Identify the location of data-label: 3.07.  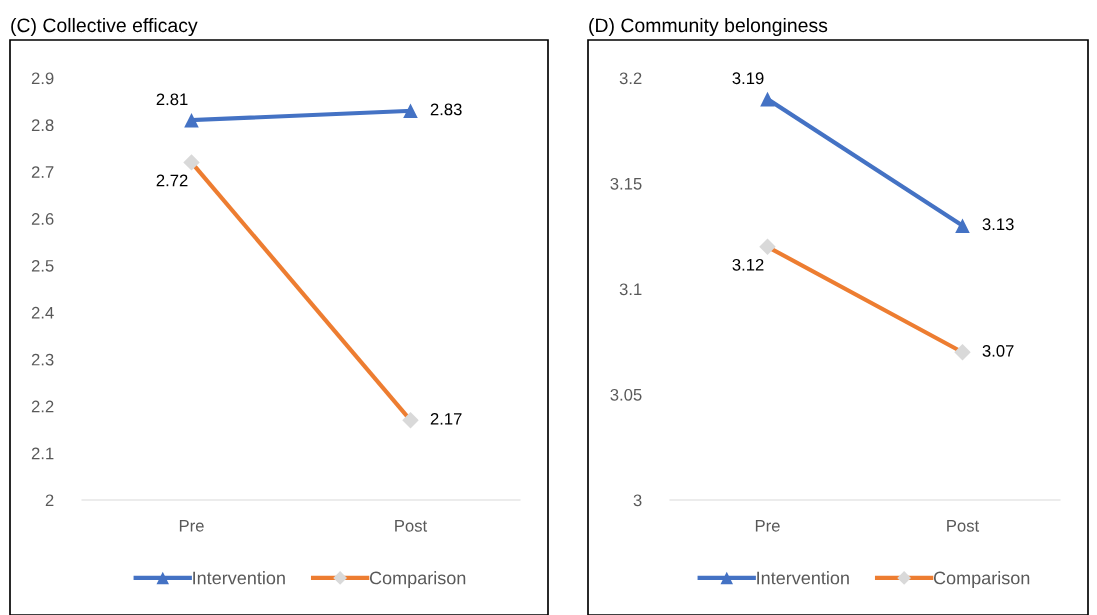
(998, 350).